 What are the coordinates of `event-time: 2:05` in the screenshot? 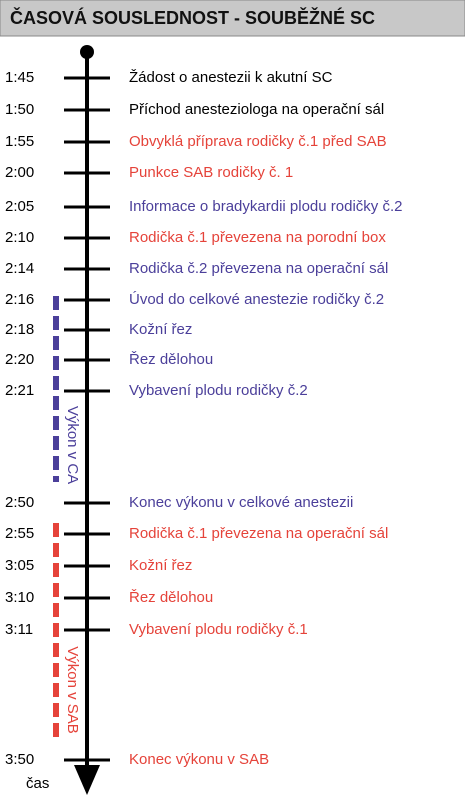 It's located at (19, 206).